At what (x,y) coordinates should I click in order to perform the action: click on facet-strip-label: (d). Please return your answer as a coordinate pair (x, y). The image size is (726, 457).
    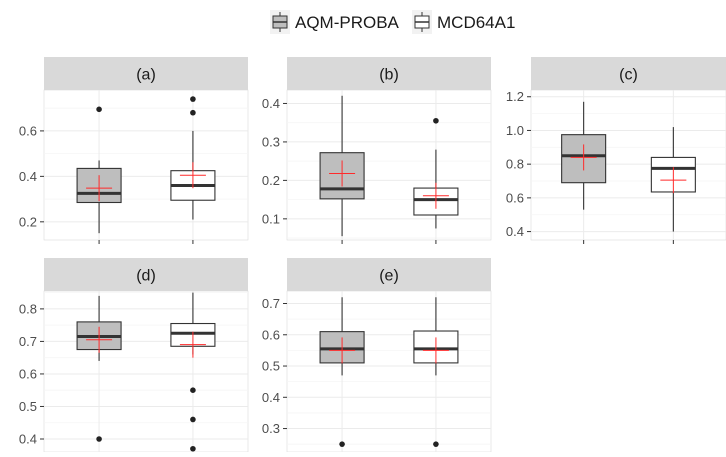
    Looking at the image, I should click on (146, 276).